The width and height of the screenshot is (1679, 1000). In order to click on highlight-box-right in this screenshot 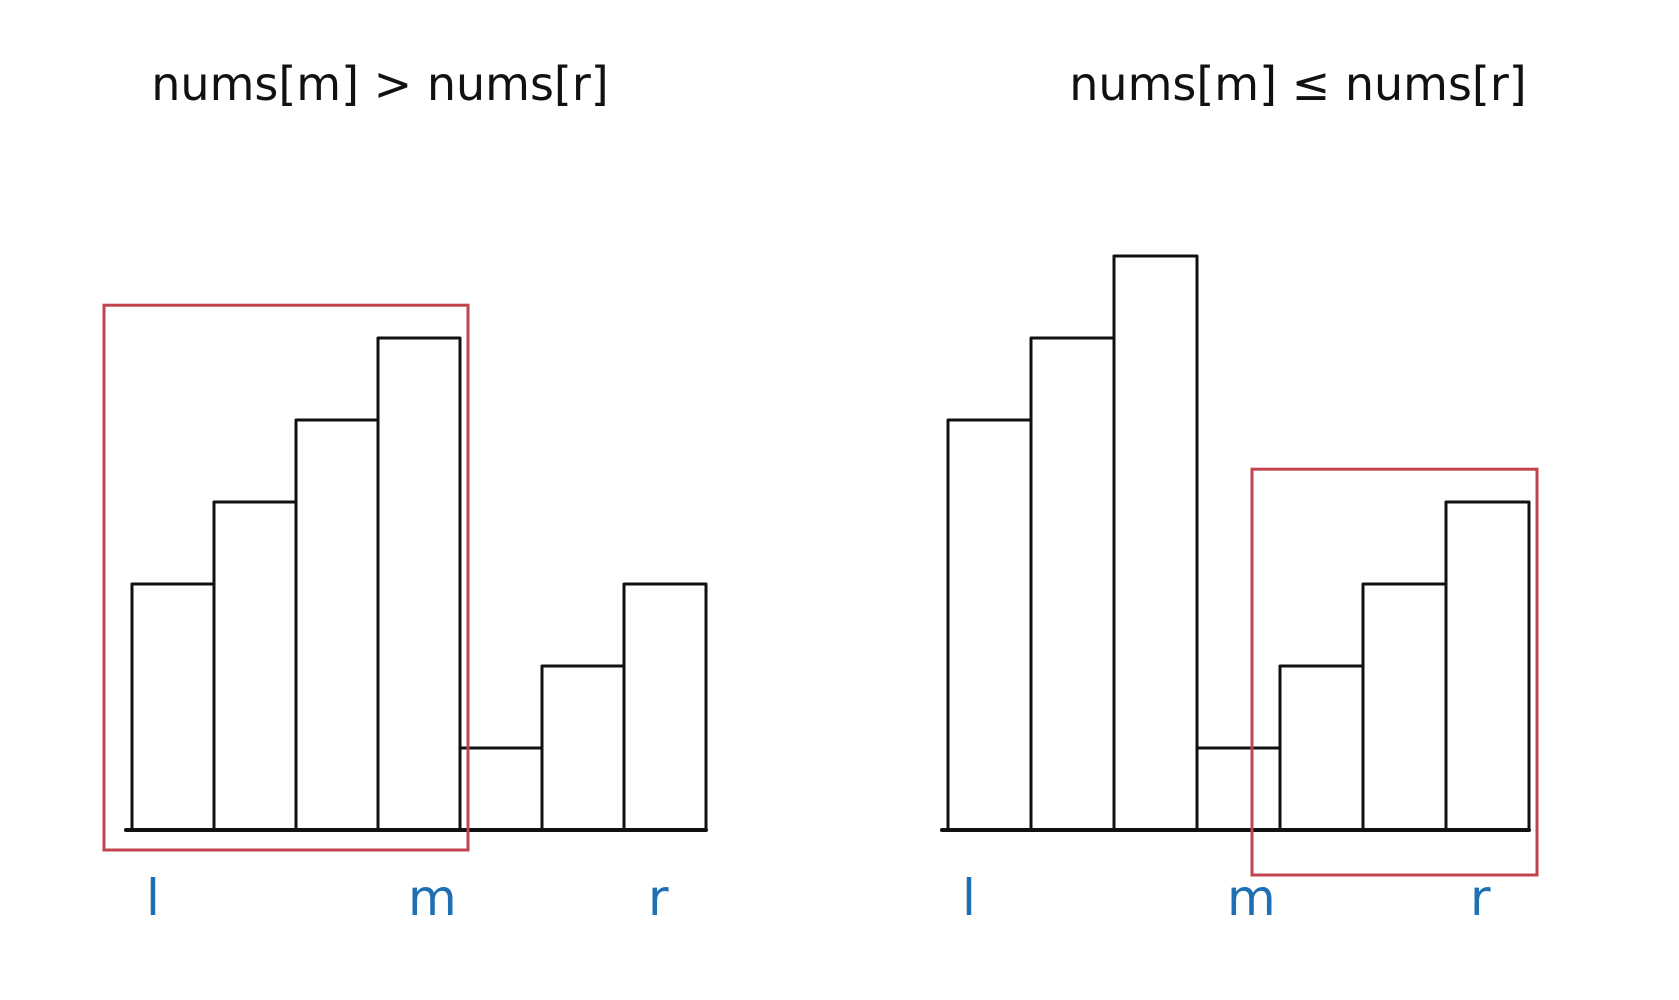, I will do `click(1394, 672)`.